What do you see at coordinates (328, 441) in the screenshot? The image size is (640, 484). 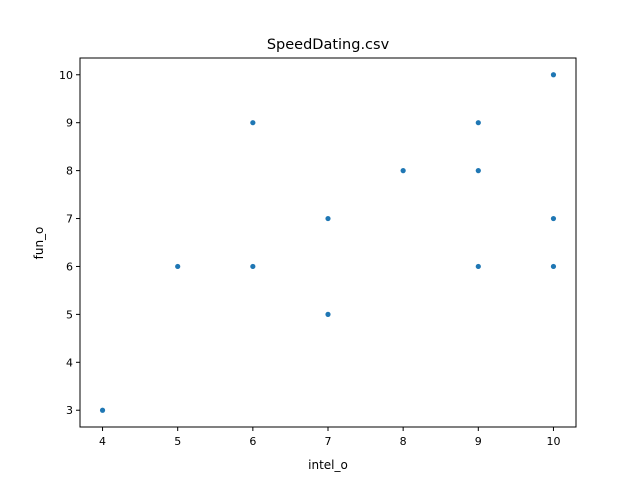 I see `x-tick-label: 7` at bounding box center [328, 441].